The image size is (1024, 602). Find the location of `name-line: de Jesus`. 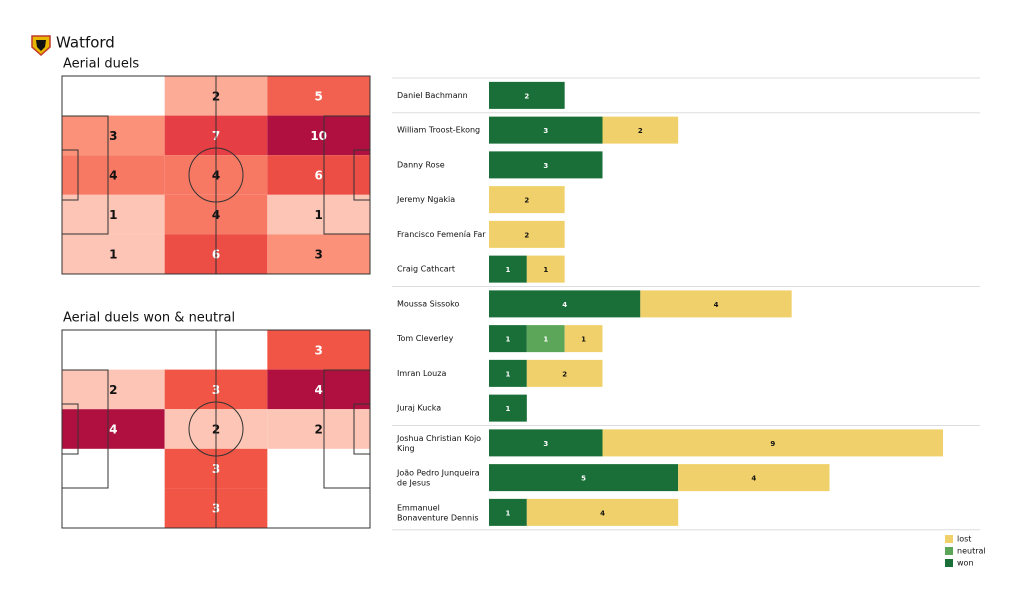

name-line: de Jesus is located at coordinates (413, 482).